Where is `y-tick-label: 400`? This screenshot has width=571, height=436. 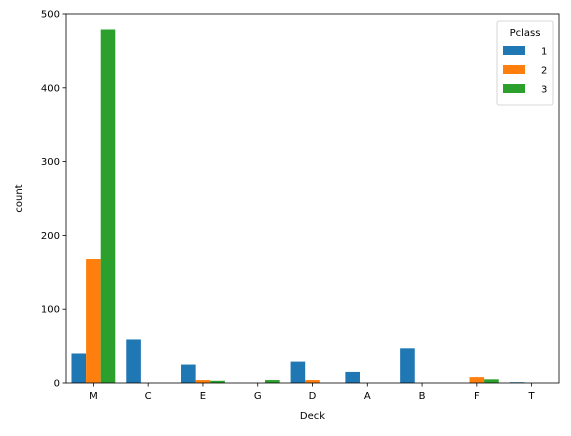
y-tick-label: 400 is located at coordinates (50, 88).